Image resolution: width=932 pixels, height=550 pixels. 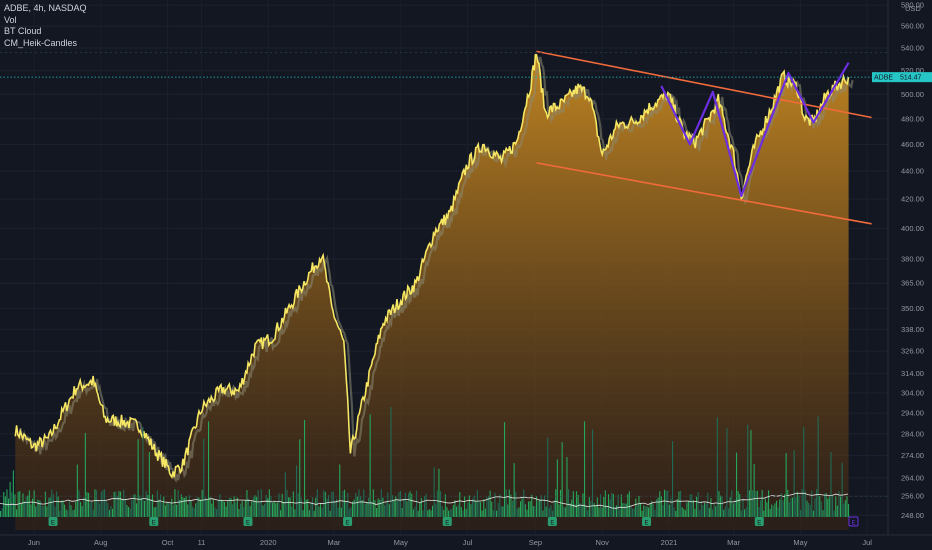 I want to click on earnings-icon-label: E, so click(x=552, y=524).